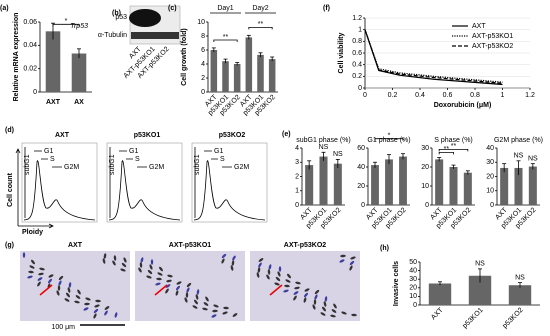 This screenshot has width=550, height=336. I want to click on image-title: AXT-p53KO1, so click(190, 245).